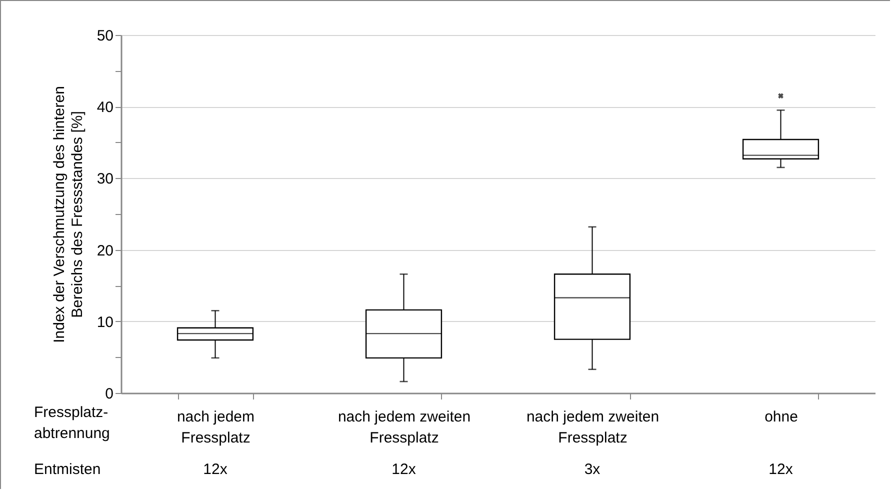 This screenshot has width=892, height=491. What do you see at coordinates (105, 251) in the screenshot?
I see `y-tick-label: 20` at bounding box center [105, 251].